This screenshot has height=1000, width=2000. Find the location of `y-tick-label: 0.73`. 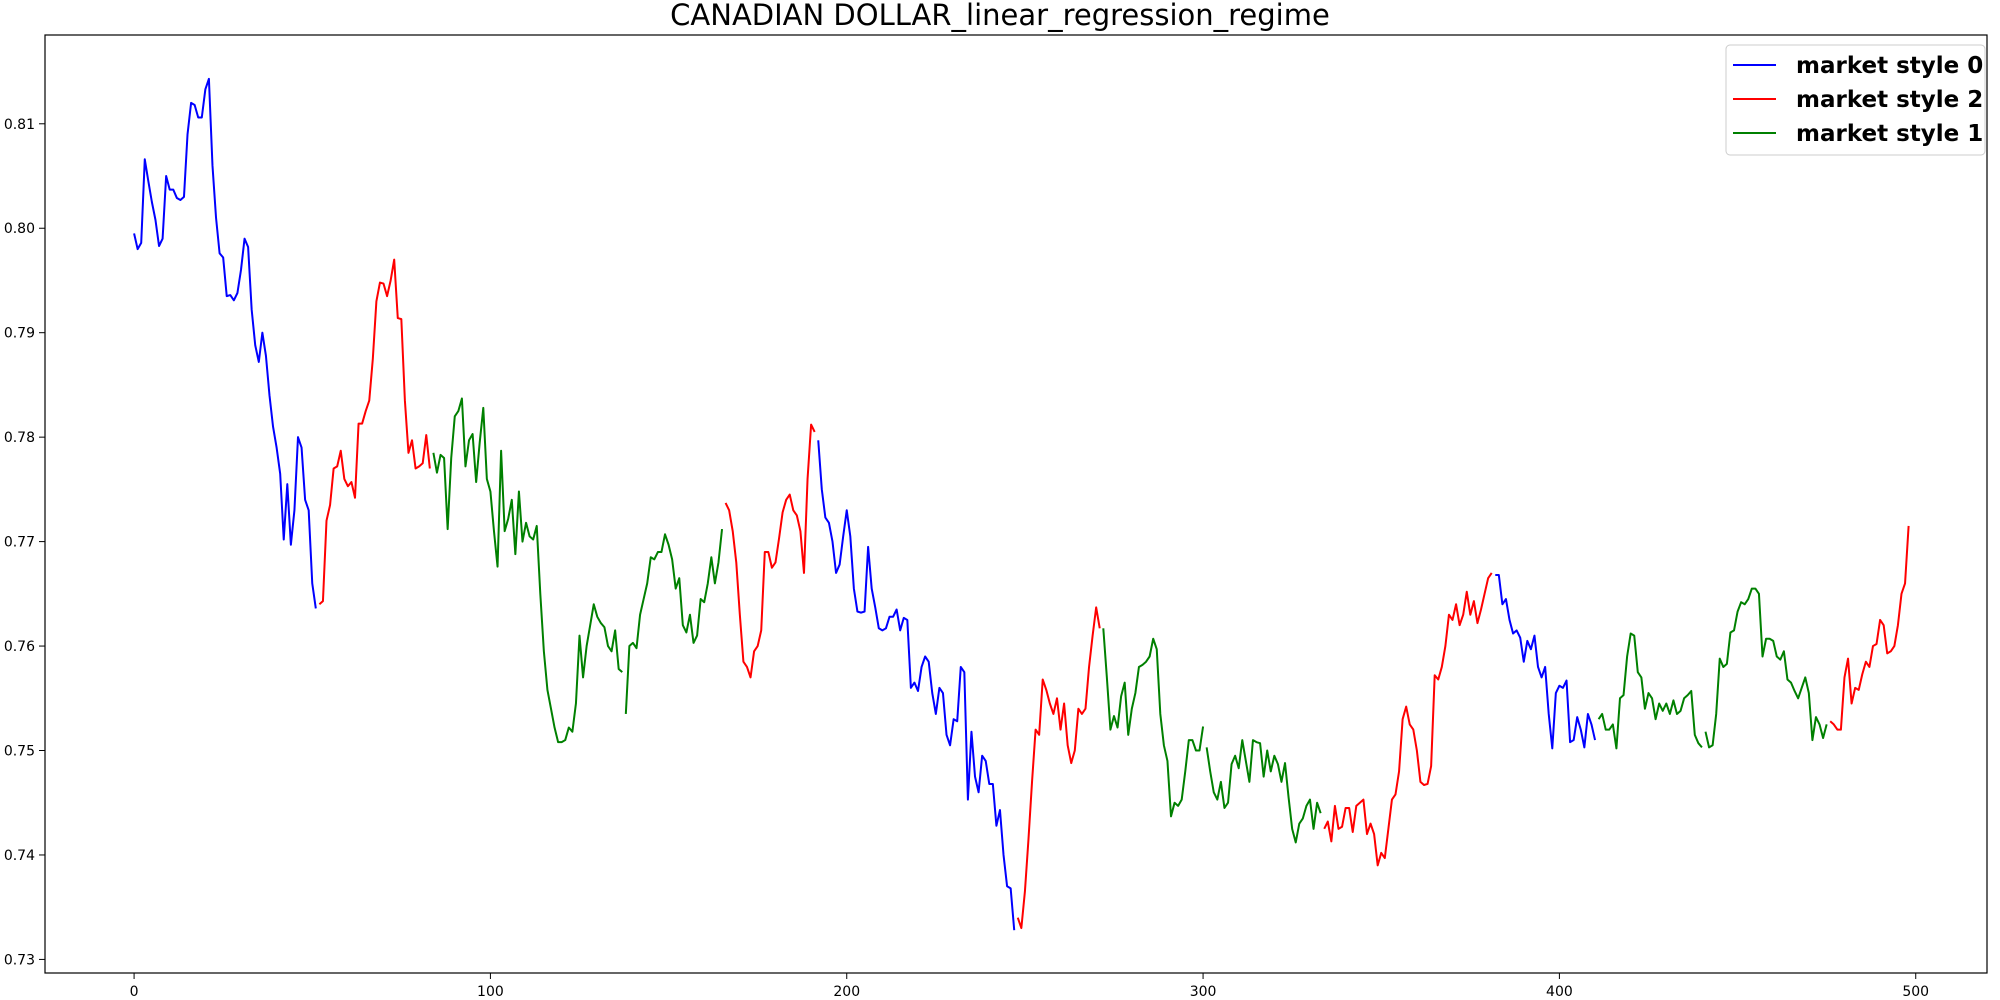

y-tick-label: 0.73 is located at coordinates (19, 960).